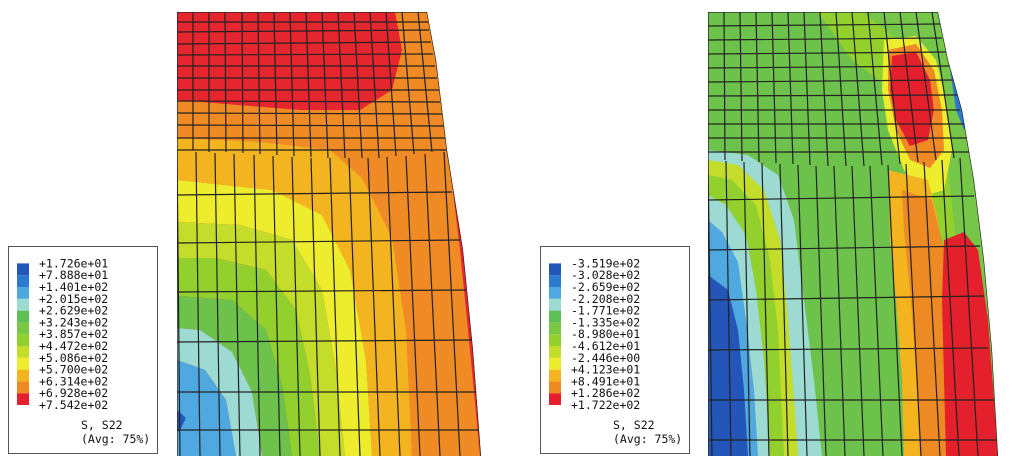 The image size is (1024, 456). I want to click on right-legend-swatches, so click(555, 334).